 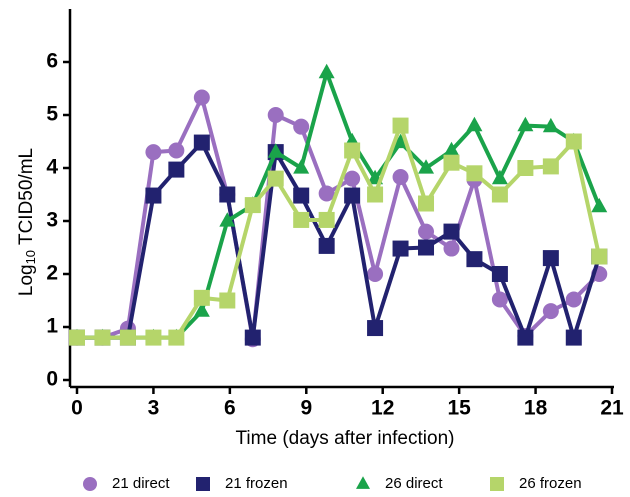 I want to click on x-axis-label: Time (days after infection), so click(x=345, y=438).